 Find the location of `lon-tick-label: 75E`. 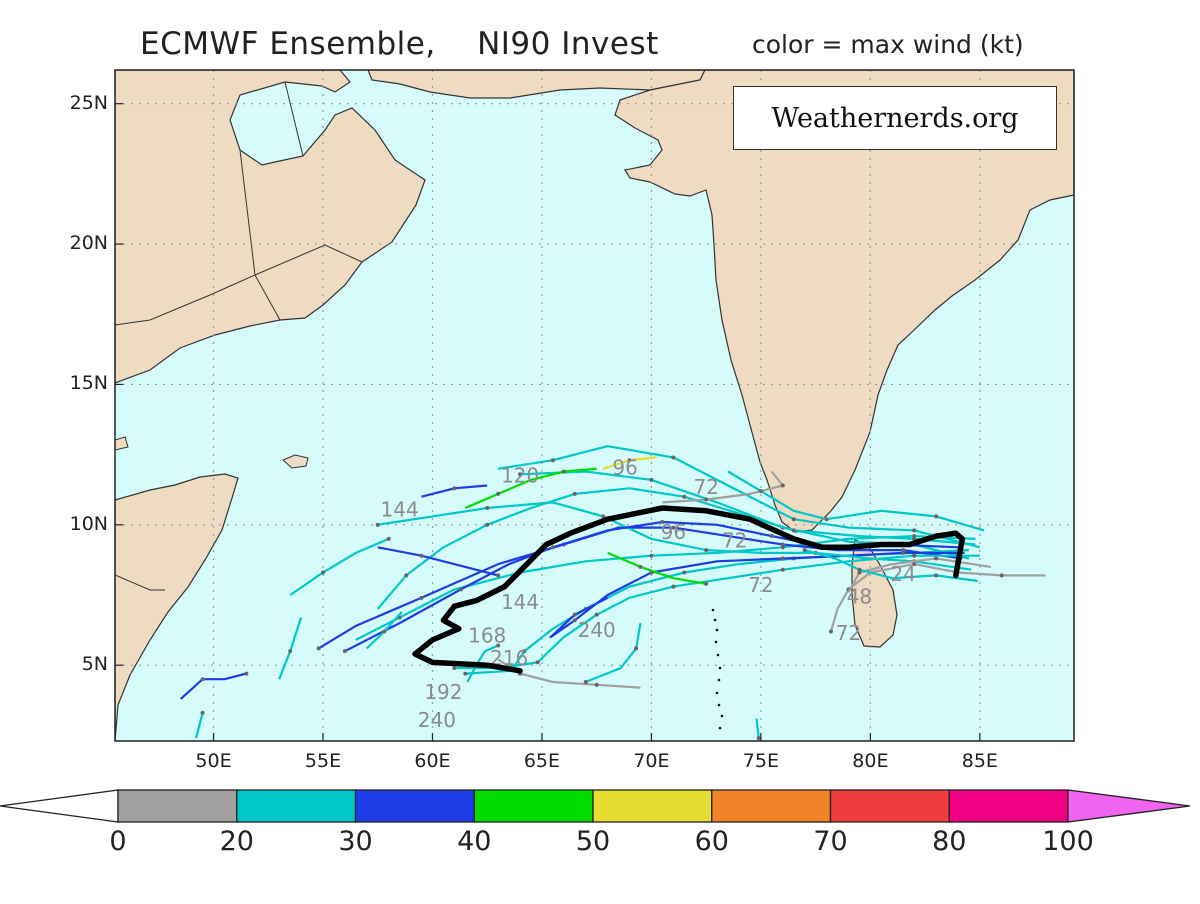

lon-tick-label: 75E is located at coordinates (760, 761).